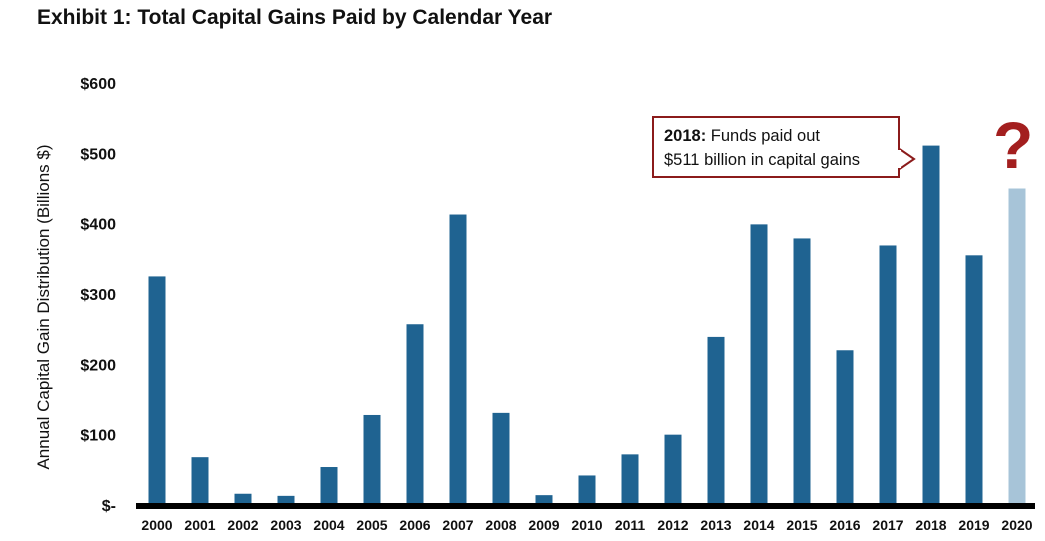 Image resolution: width=1045 pixels, height=541 pixels. Describe the element at coordinates (501, 458) in the screenshot. I see `bar-2008` at that location.